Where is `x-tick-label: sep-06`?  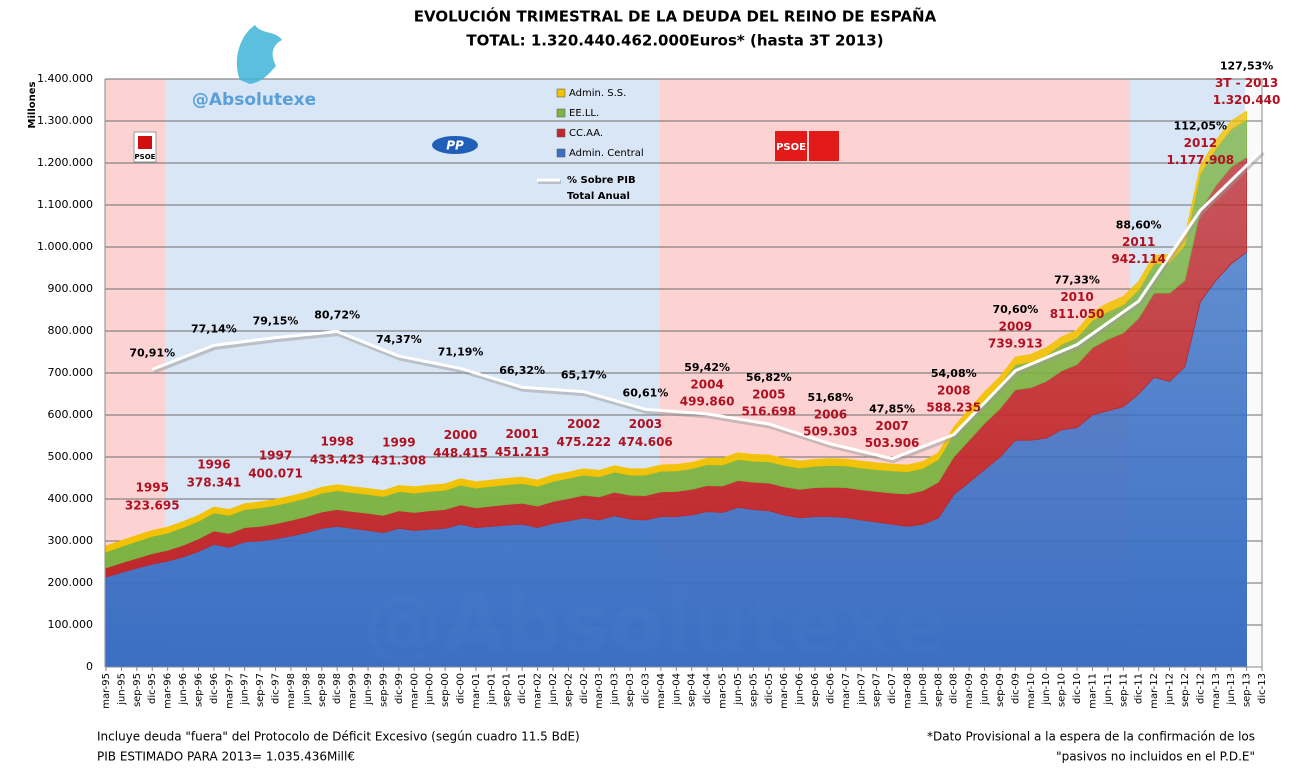
x-tick-label: sep-06 is located at coordinates (815, 690).